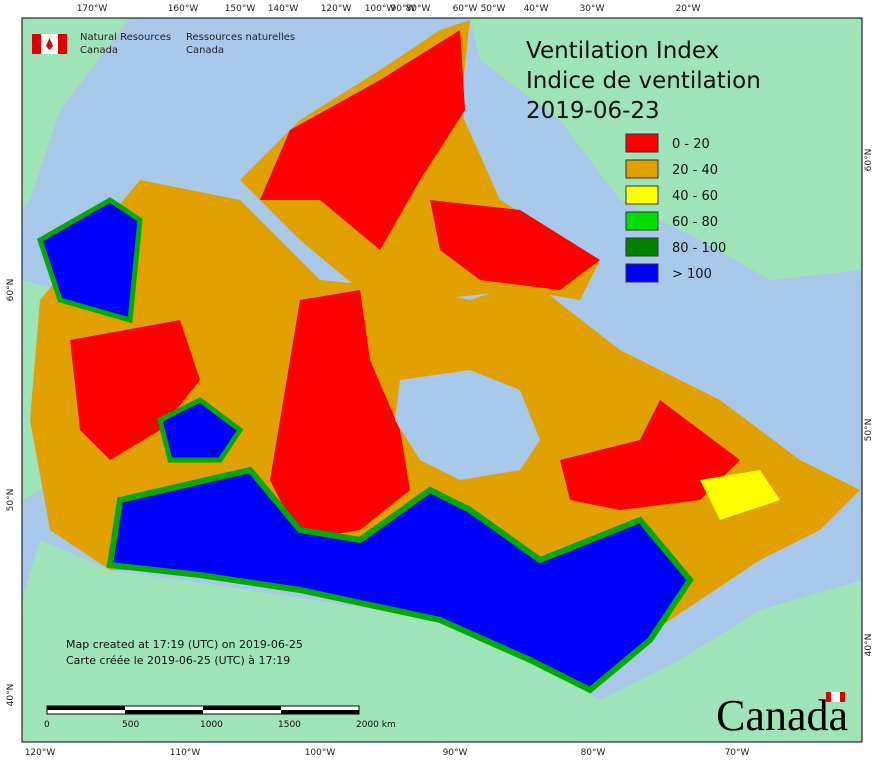 The image size is (880, 764). What do you see at coordinates (869, 430) in the screenshot?
I see `graticule-right: 50°N` at bounding box center [869, 430].